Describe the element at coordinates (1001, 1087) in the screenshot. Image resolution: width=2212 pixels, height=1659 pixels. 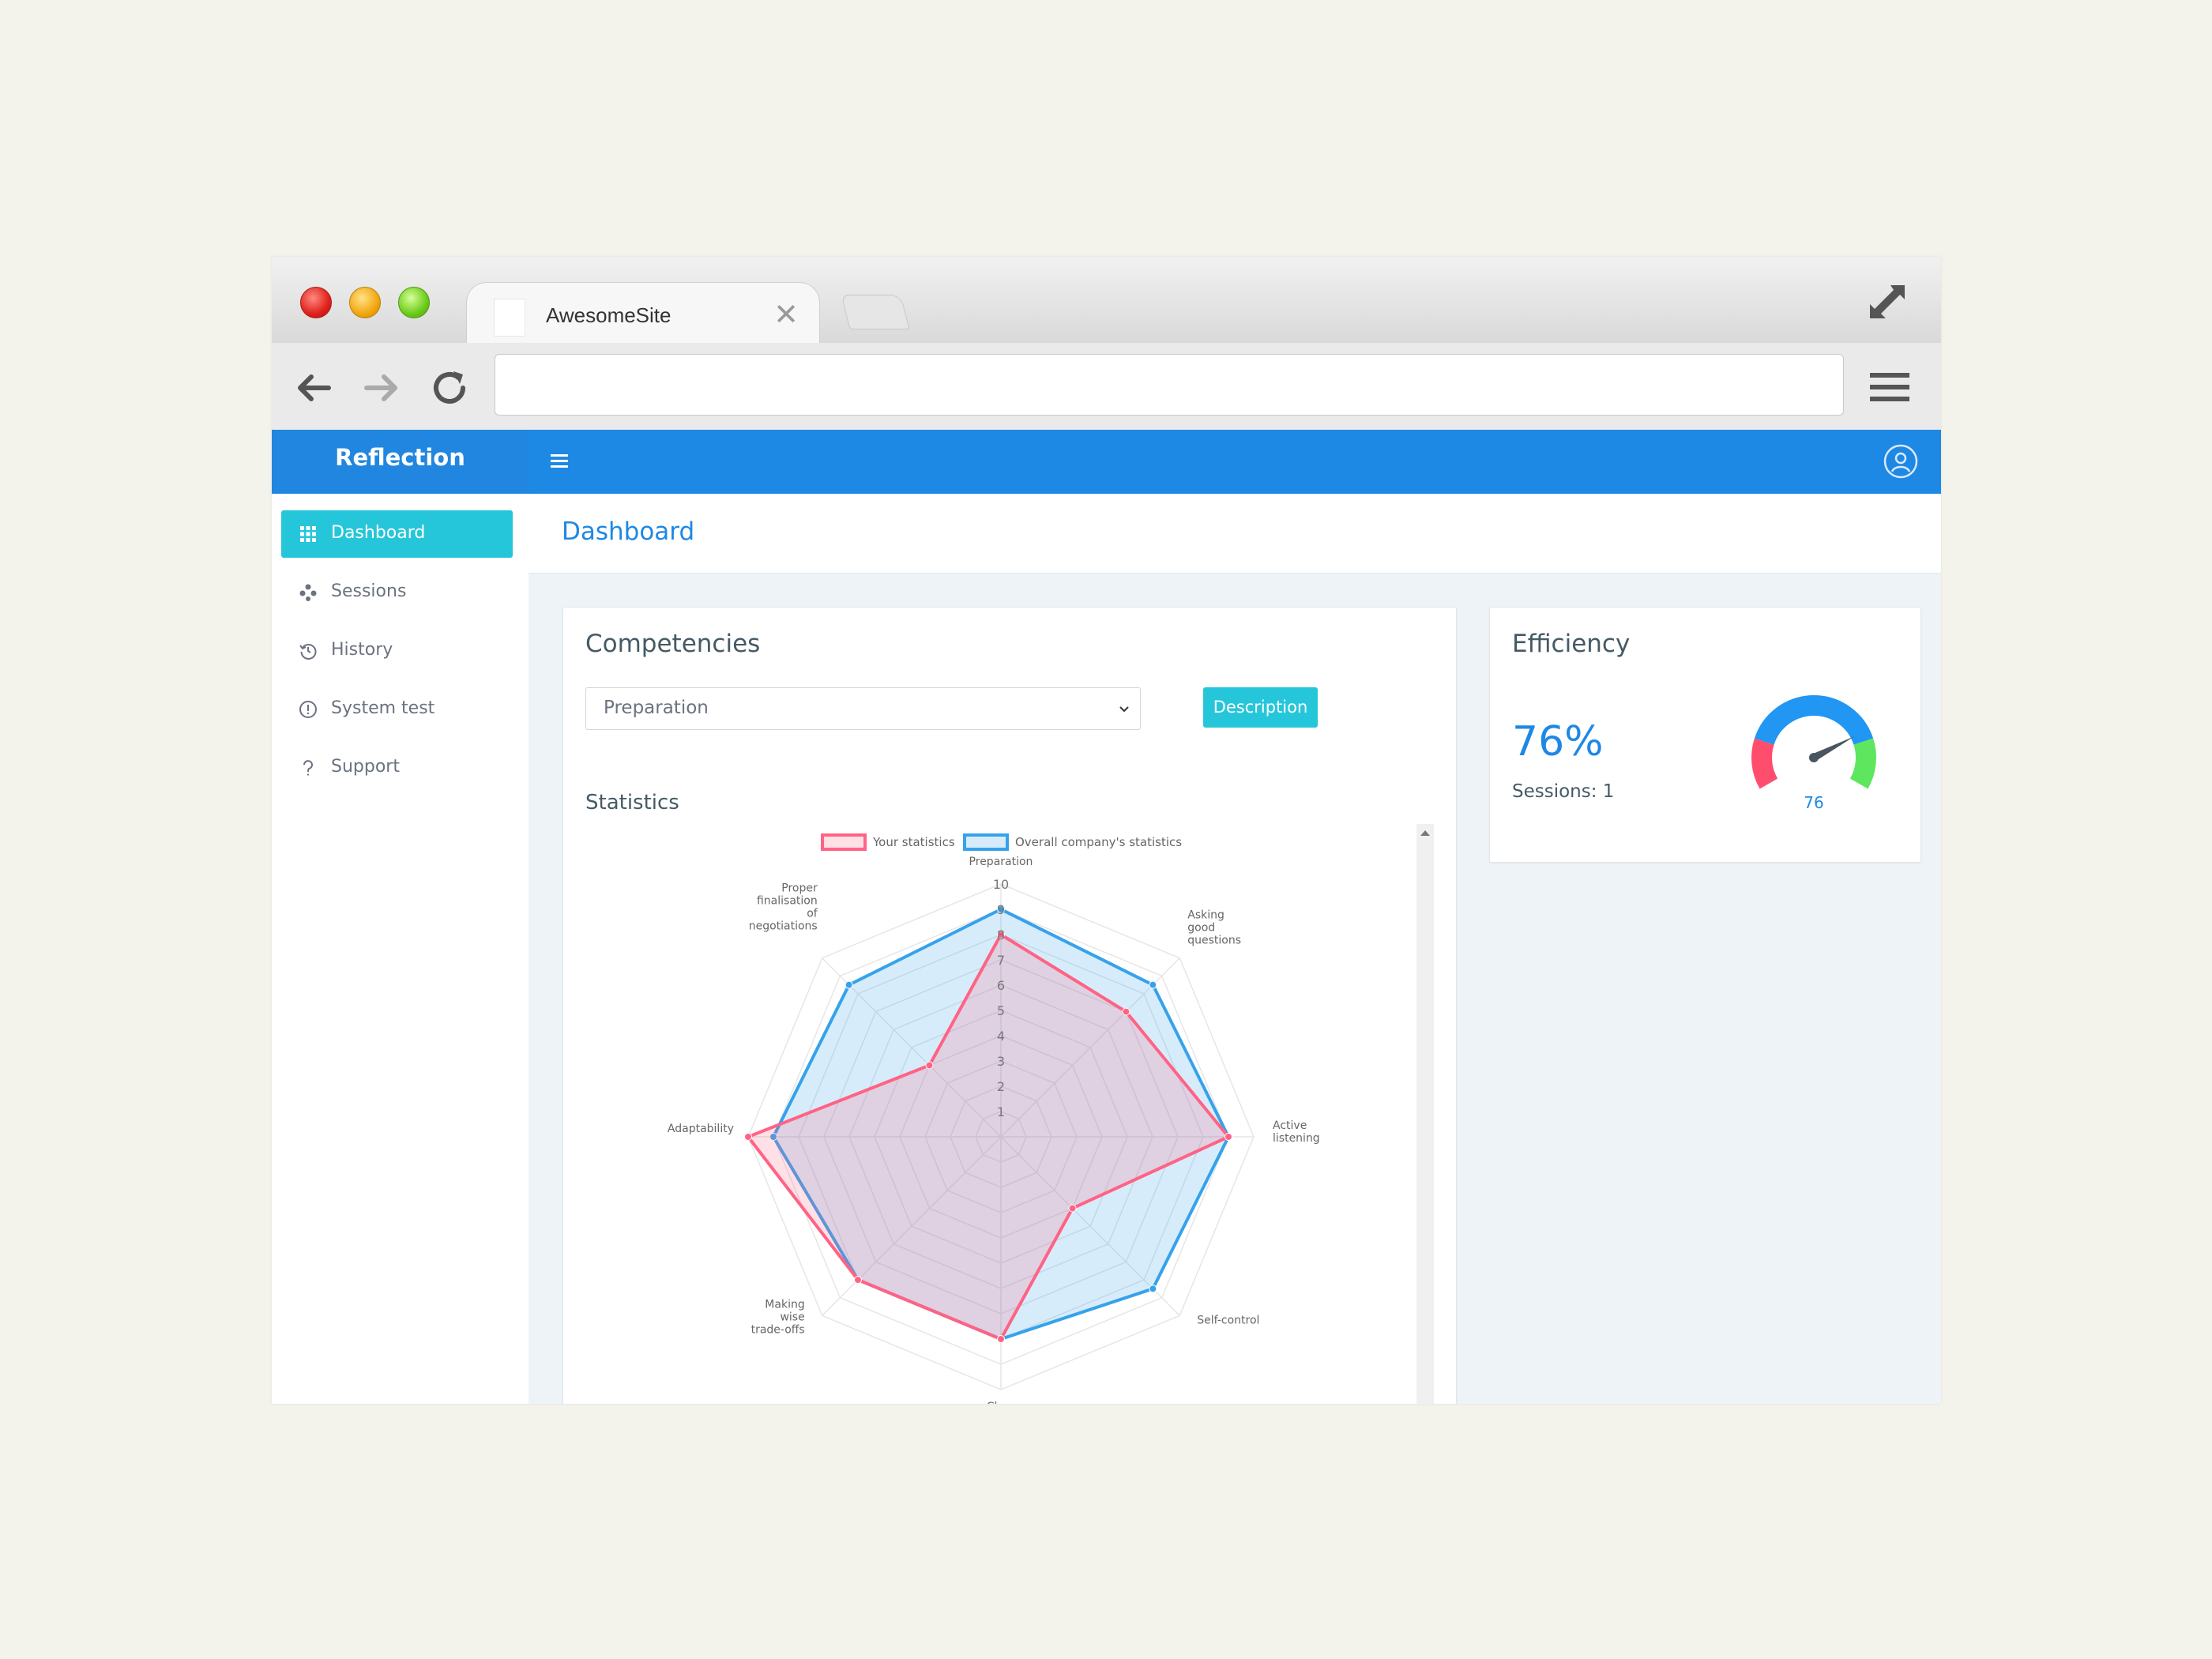
I see `tick-label: 2` at that location.